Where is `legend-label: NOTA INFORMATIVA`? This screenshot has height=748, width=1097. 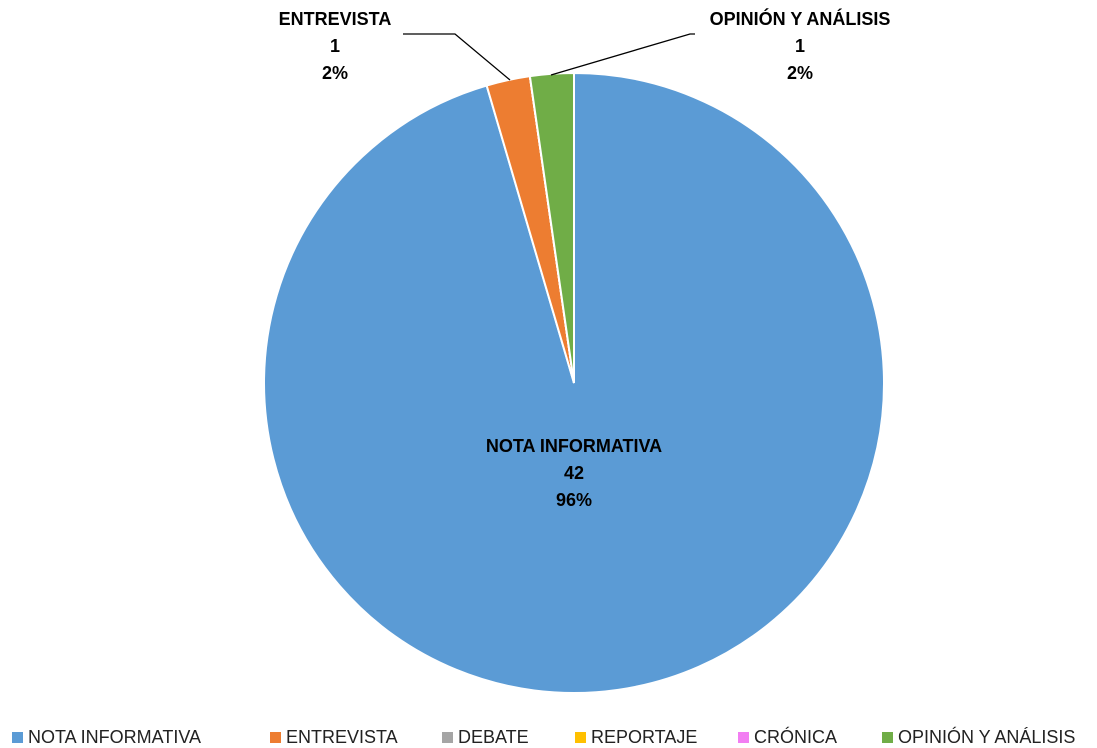 legend-label: NOTA INFORMATIVA is located at coordinates (114, 737).